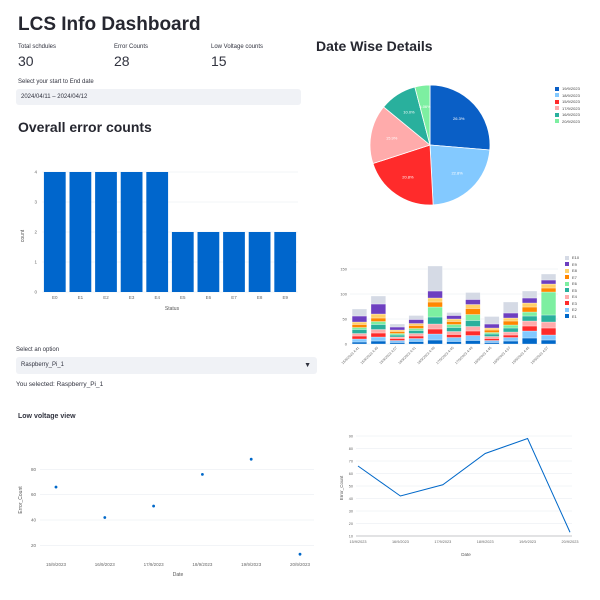 The width and height of the screenshot is (600, 600). I want to click on slice-label: 26.3%, so click(459, 118).